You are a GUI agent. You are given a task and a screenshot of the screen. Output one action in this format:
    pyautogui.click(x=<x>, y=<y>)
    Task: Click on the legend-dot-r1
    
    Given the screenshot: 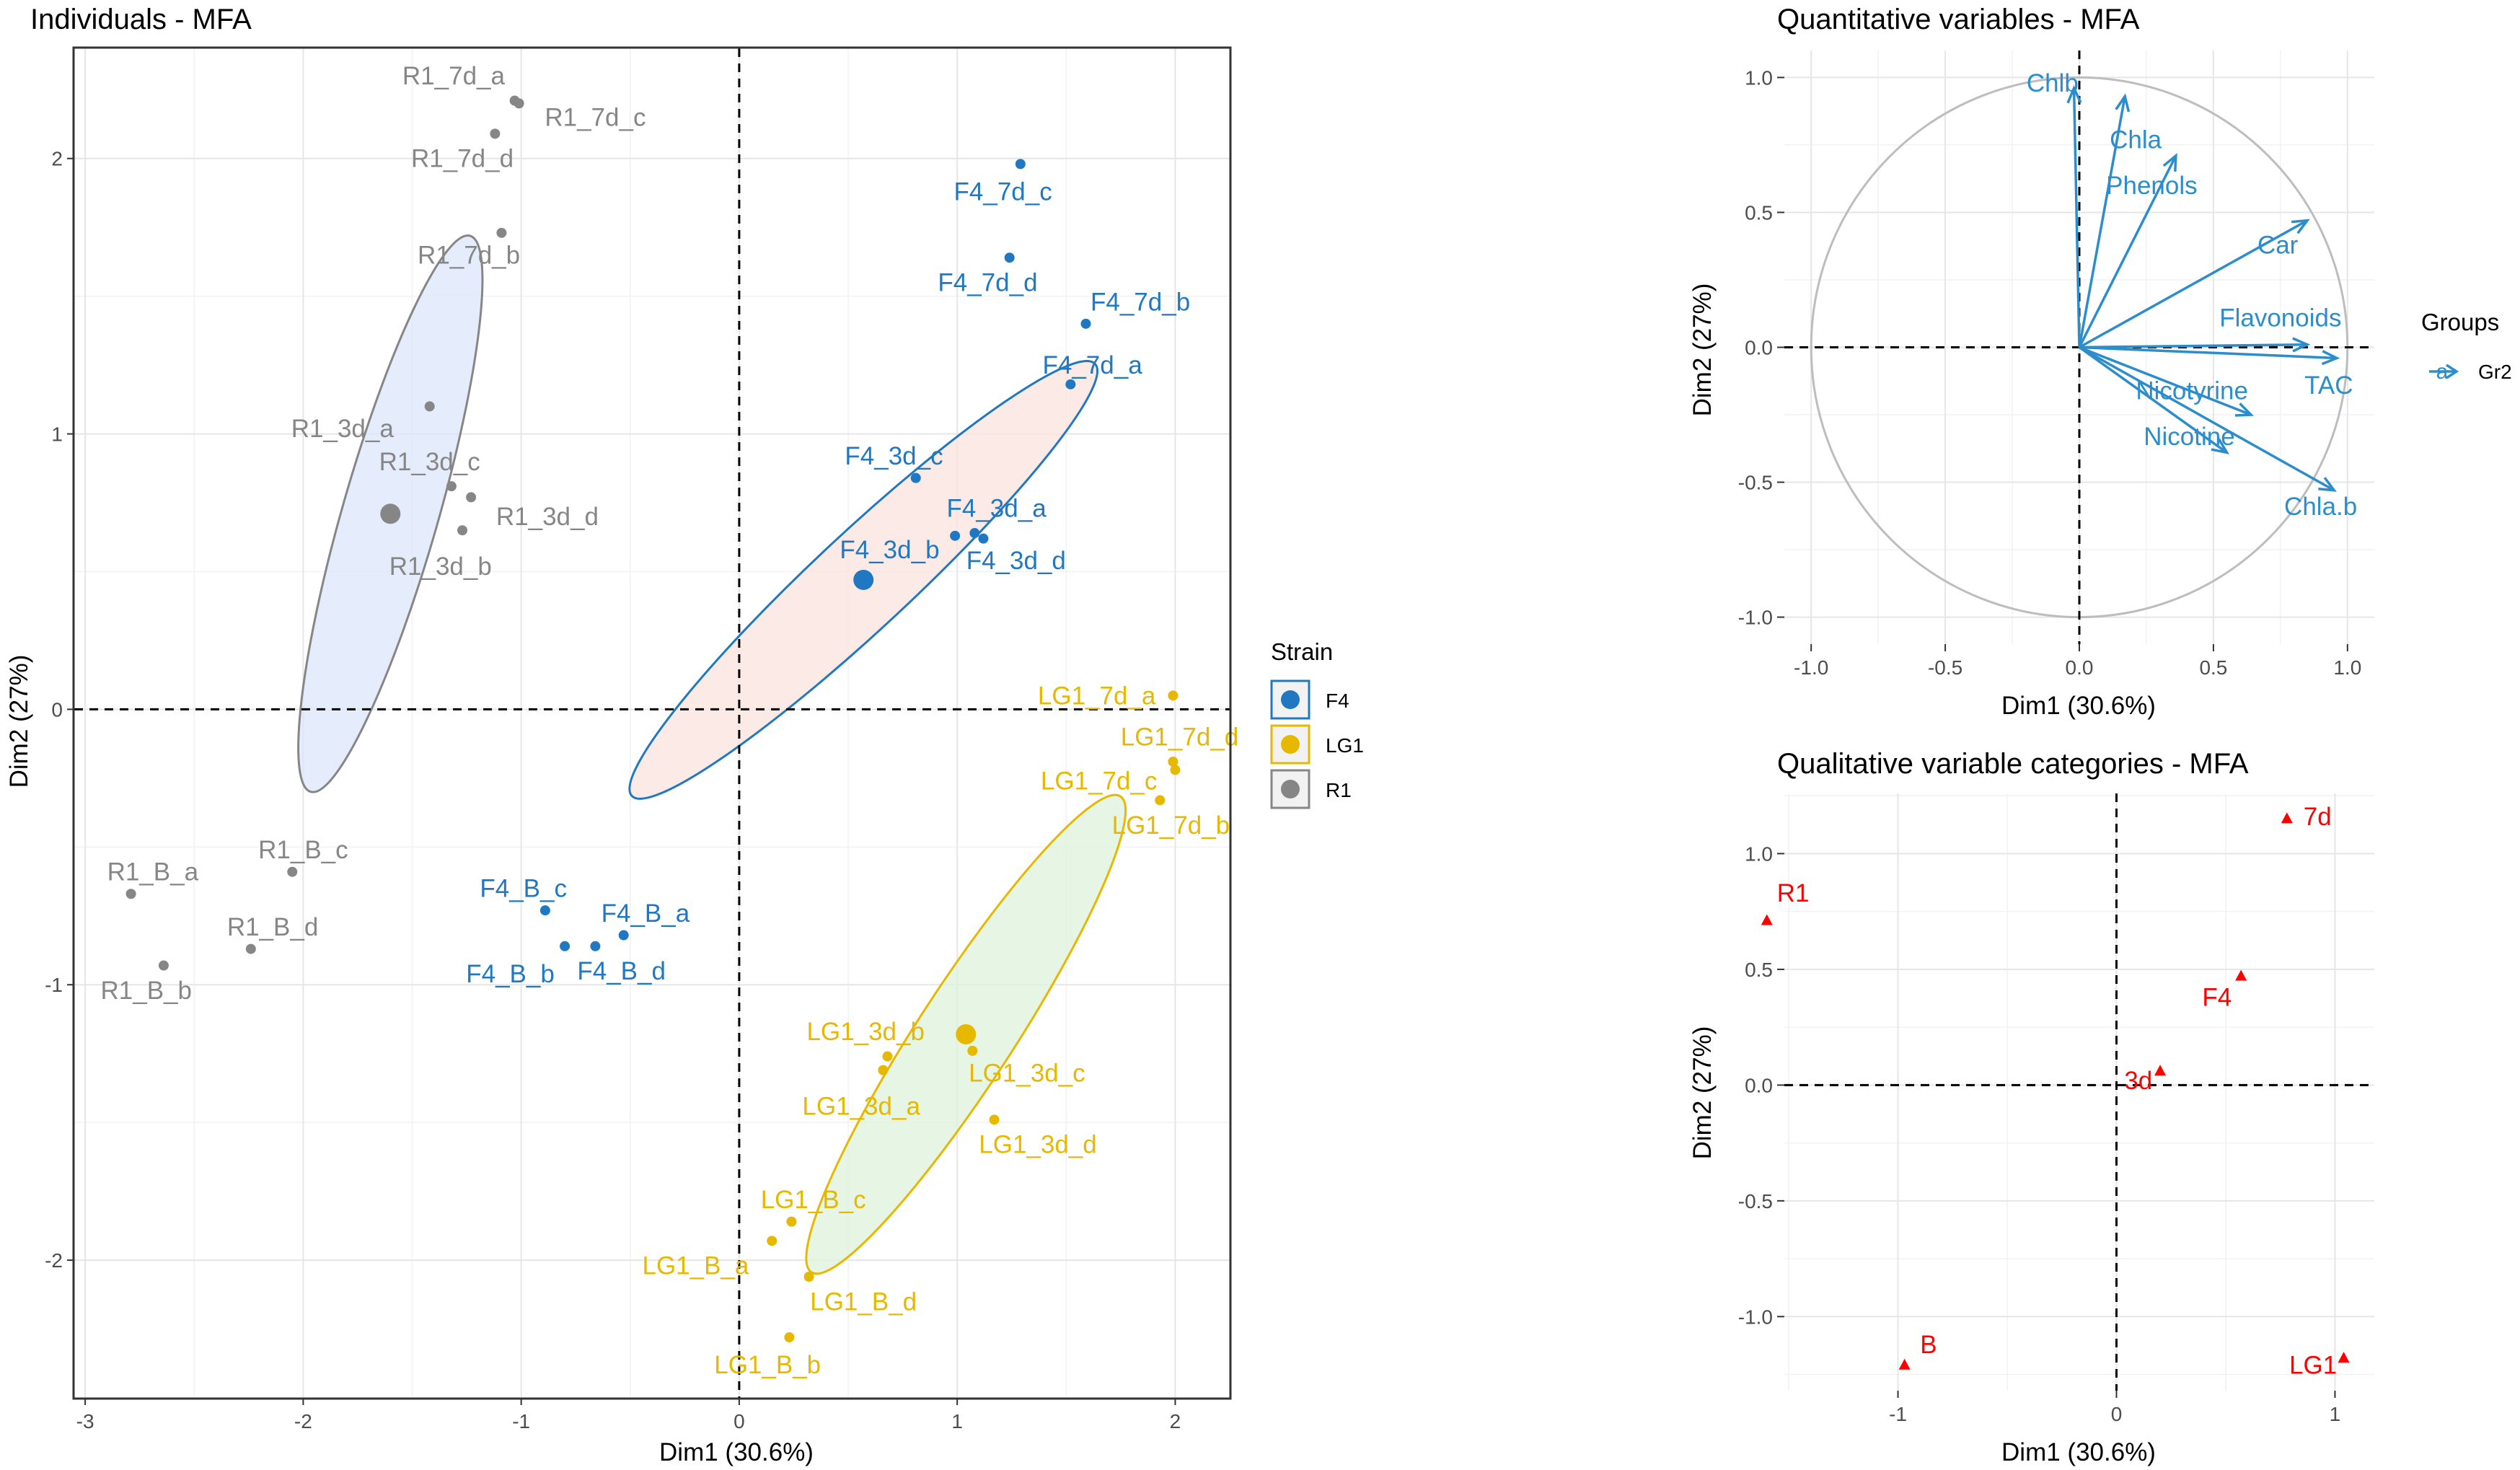 What is the action you would take?
    pyautogui.click(x=1290, y=789)
    